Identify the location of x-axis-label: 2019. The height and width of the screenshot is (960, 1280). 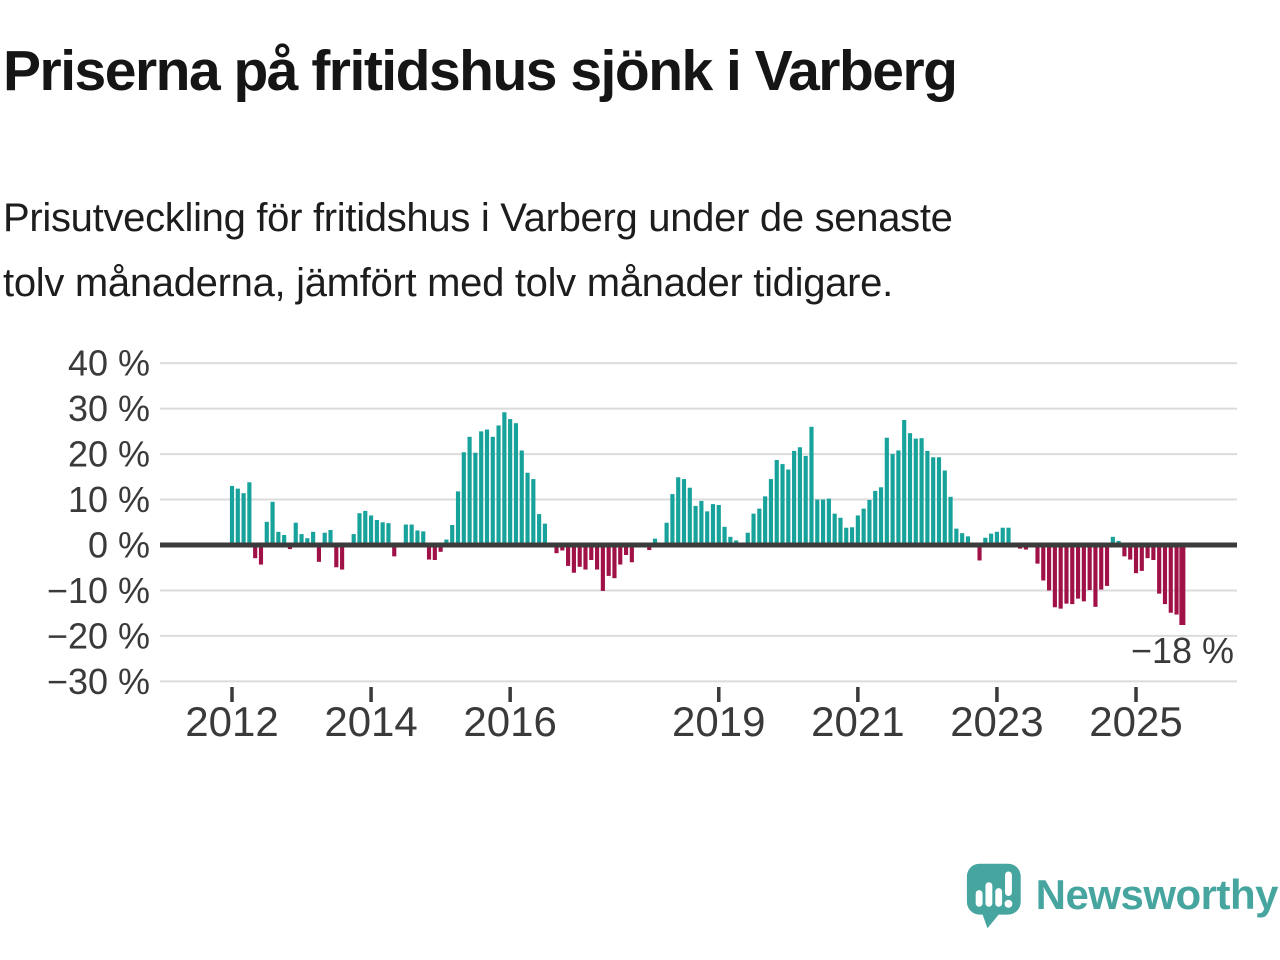
(718, 721).